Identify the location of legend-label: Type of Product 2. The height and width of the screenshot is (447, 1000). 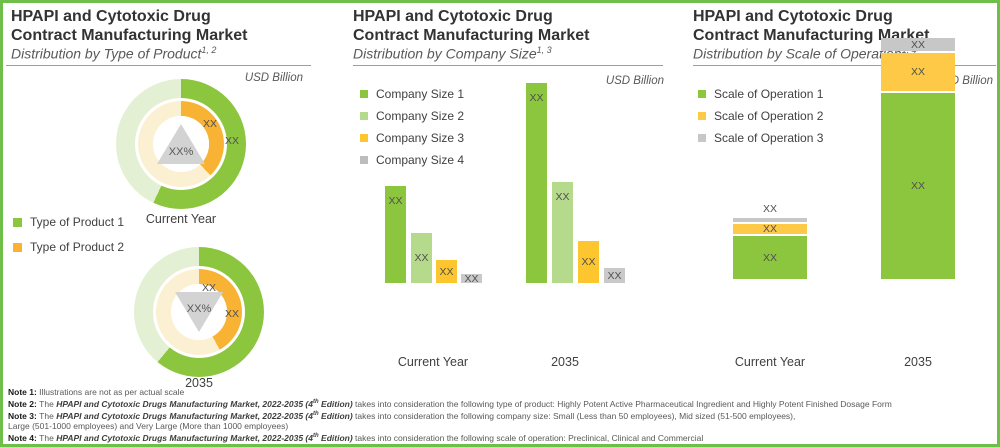
(77, 247).